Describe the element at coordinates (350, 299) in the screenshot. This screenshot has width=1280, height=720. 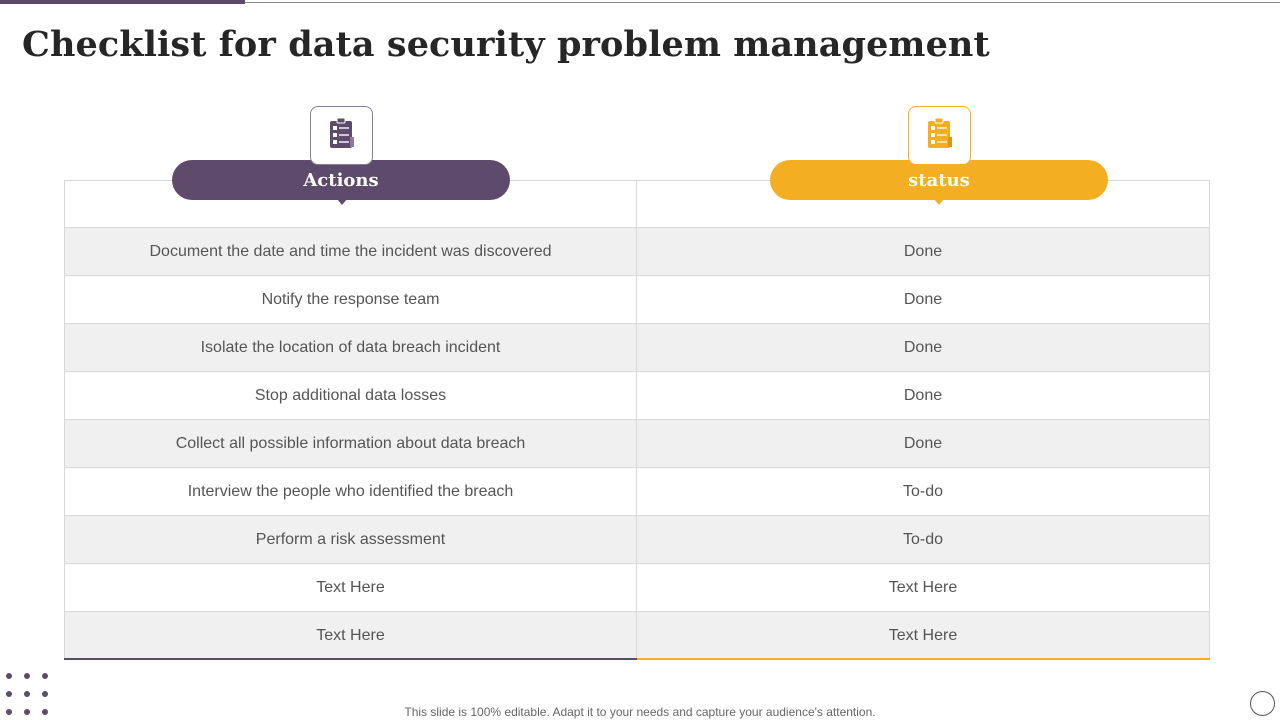
I see `action-cell: Notify the response team` at that location.